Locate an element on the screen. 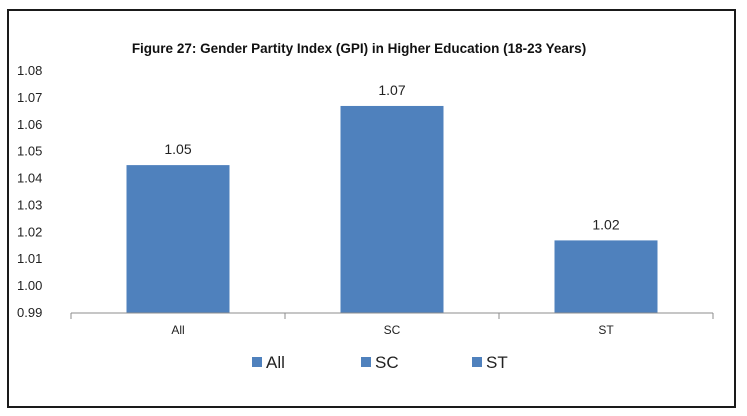 The image size is (747, 416). data-label-all: 1.05 is located at coordinates (177, 149).